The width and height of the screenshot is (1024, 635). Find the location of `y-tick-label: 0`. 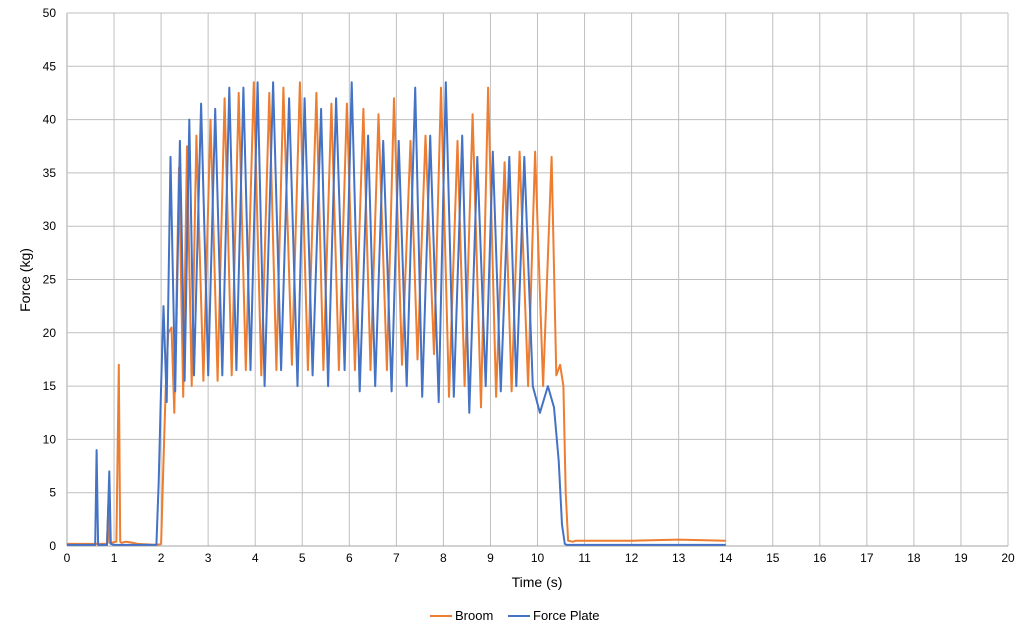

y-tick-label: 0 is located at coordinates (52, 546).